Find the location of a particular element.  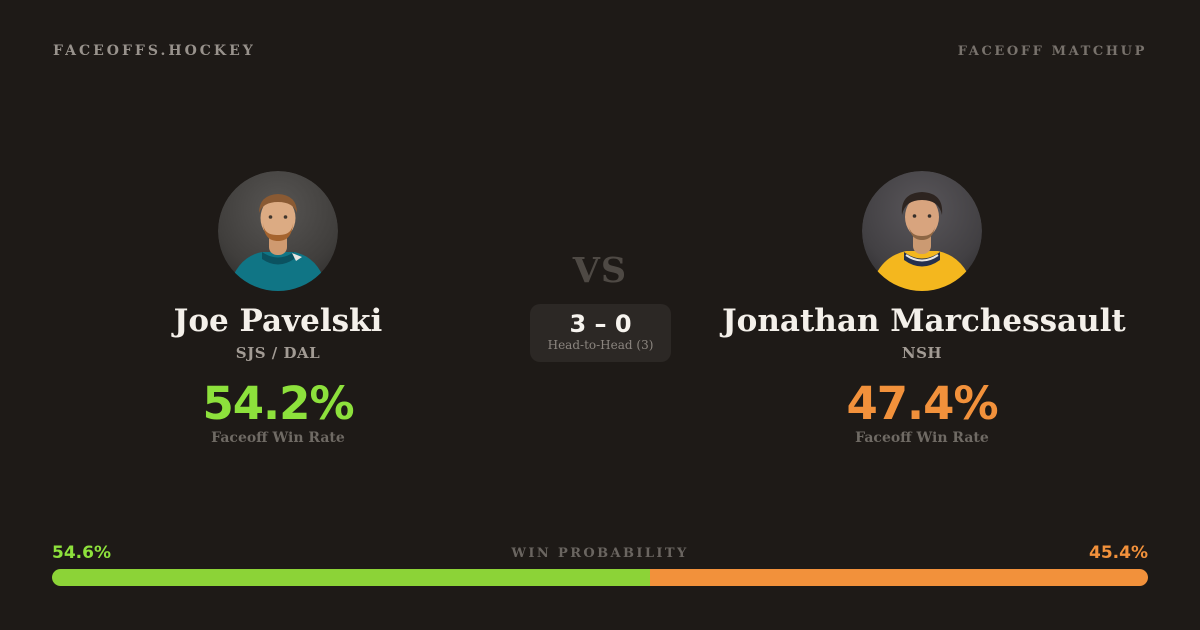

win-probability-right-fill is located at coordinates (899, 577).